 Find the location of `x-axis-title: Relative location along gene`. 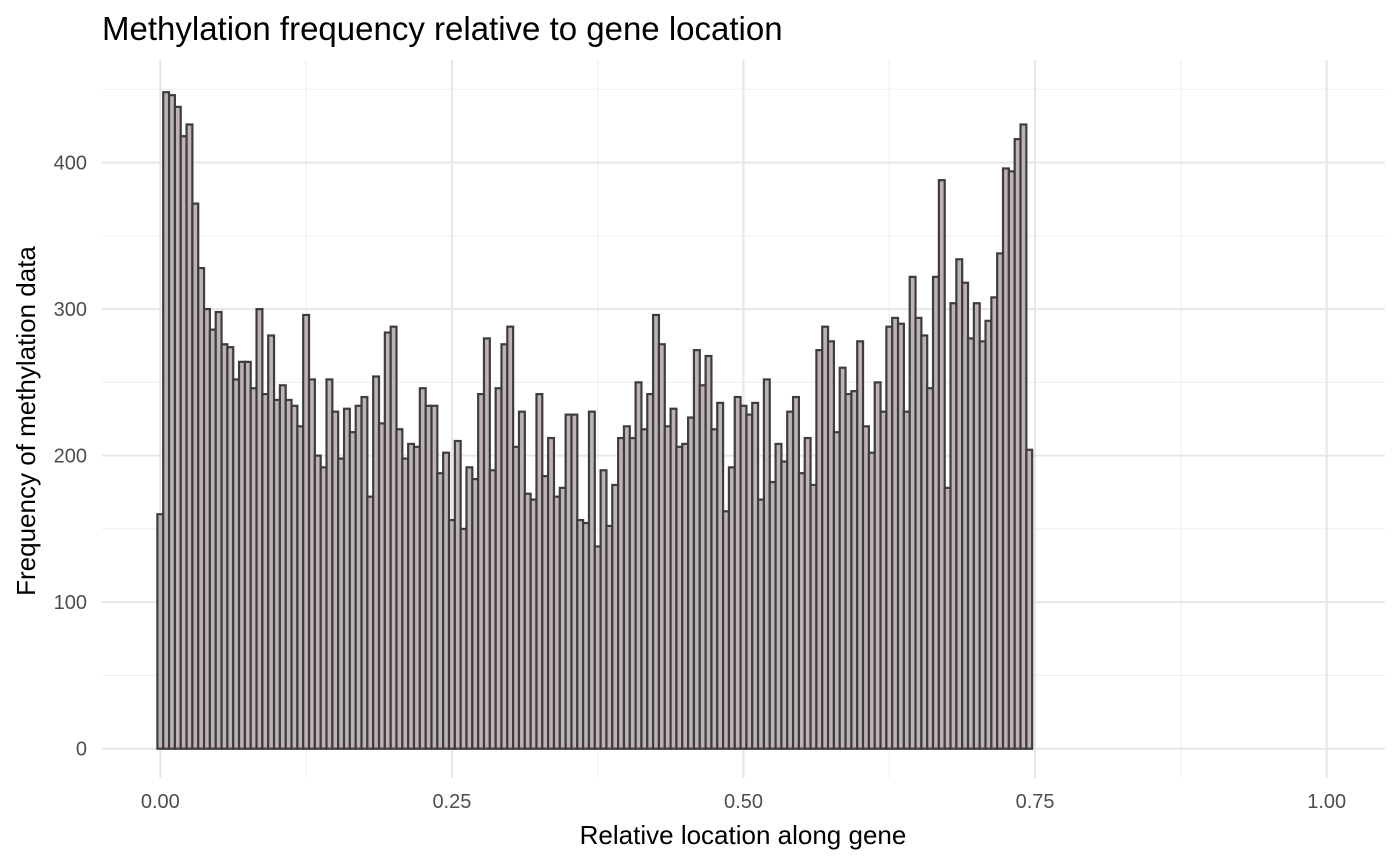

x-axis-title: Relative location along gene is located at coordinates (743, 835).